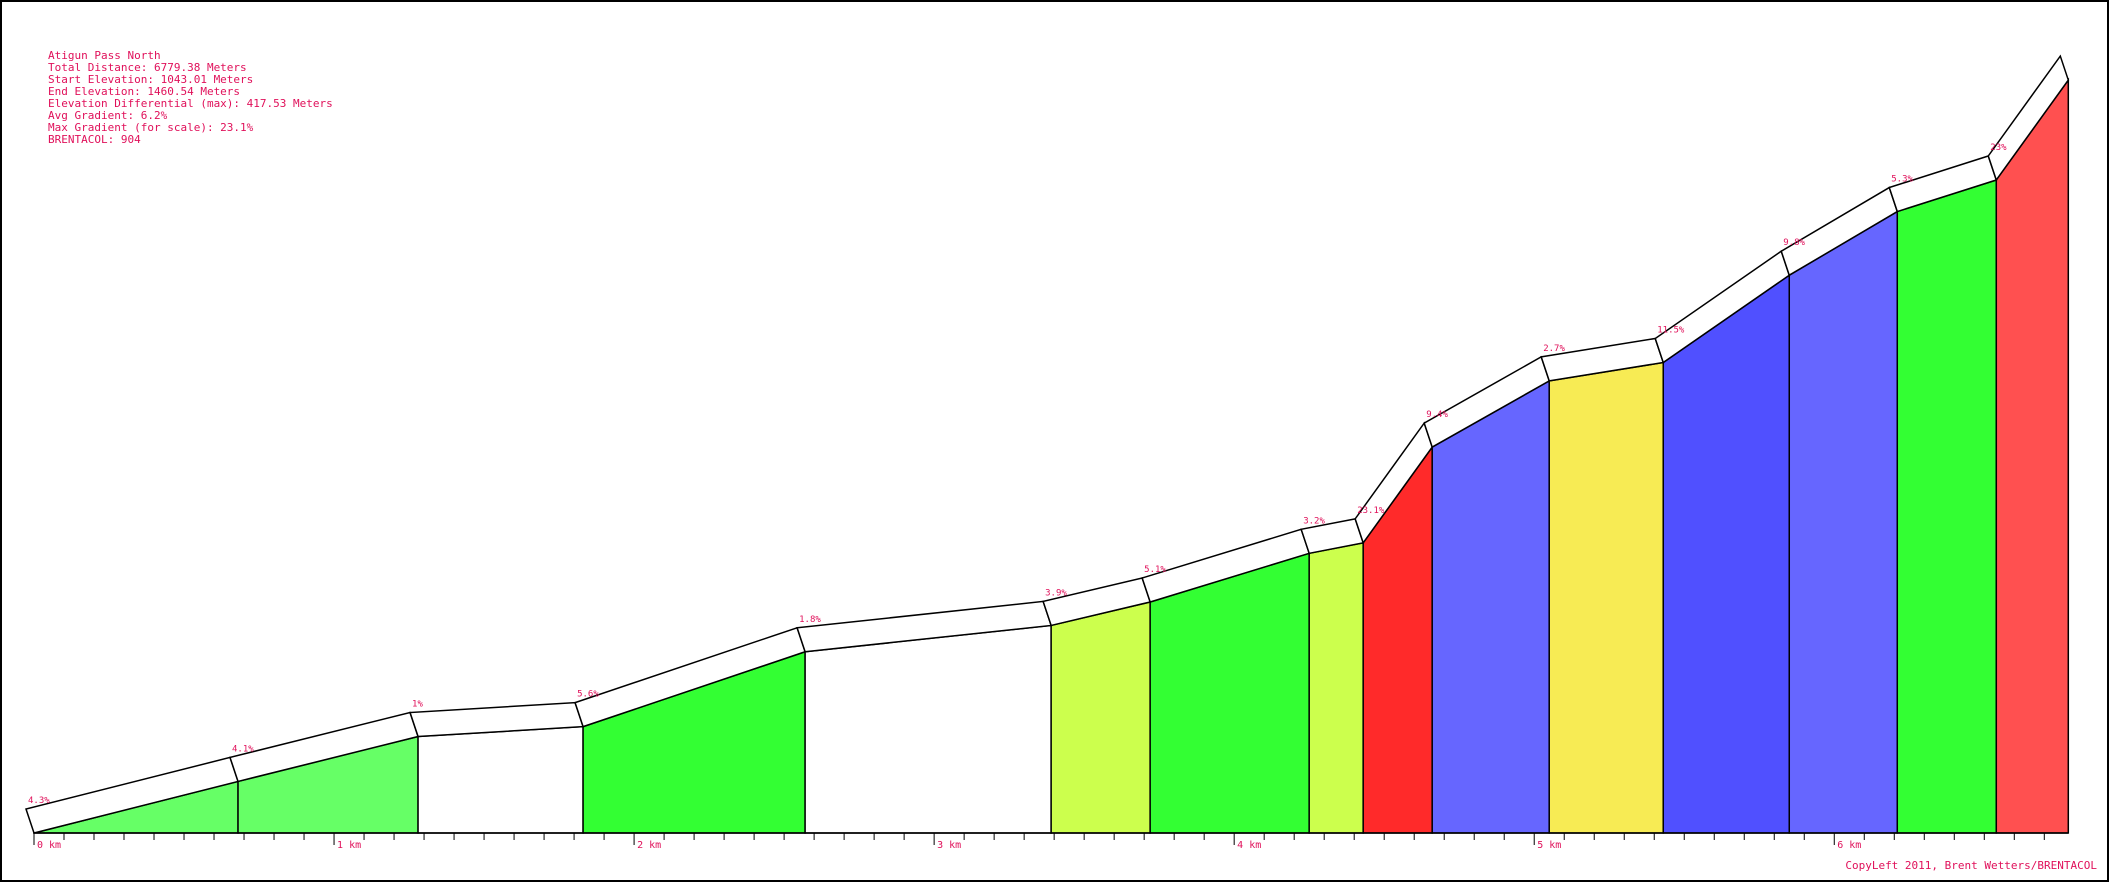  I want to click on info-line-brentacol: BRENTACOL: 904, so click(94, 139).